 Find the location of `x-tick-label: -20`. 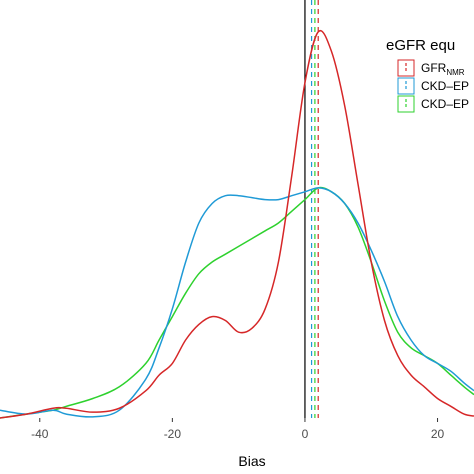

x-tick-label: -20 is located at coordinates (173, 434).